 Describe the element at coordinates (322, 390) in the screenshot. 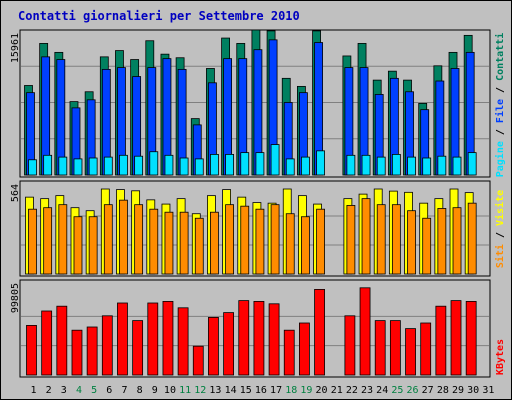

I see `x-tick-label-day-20: 20` at that location.